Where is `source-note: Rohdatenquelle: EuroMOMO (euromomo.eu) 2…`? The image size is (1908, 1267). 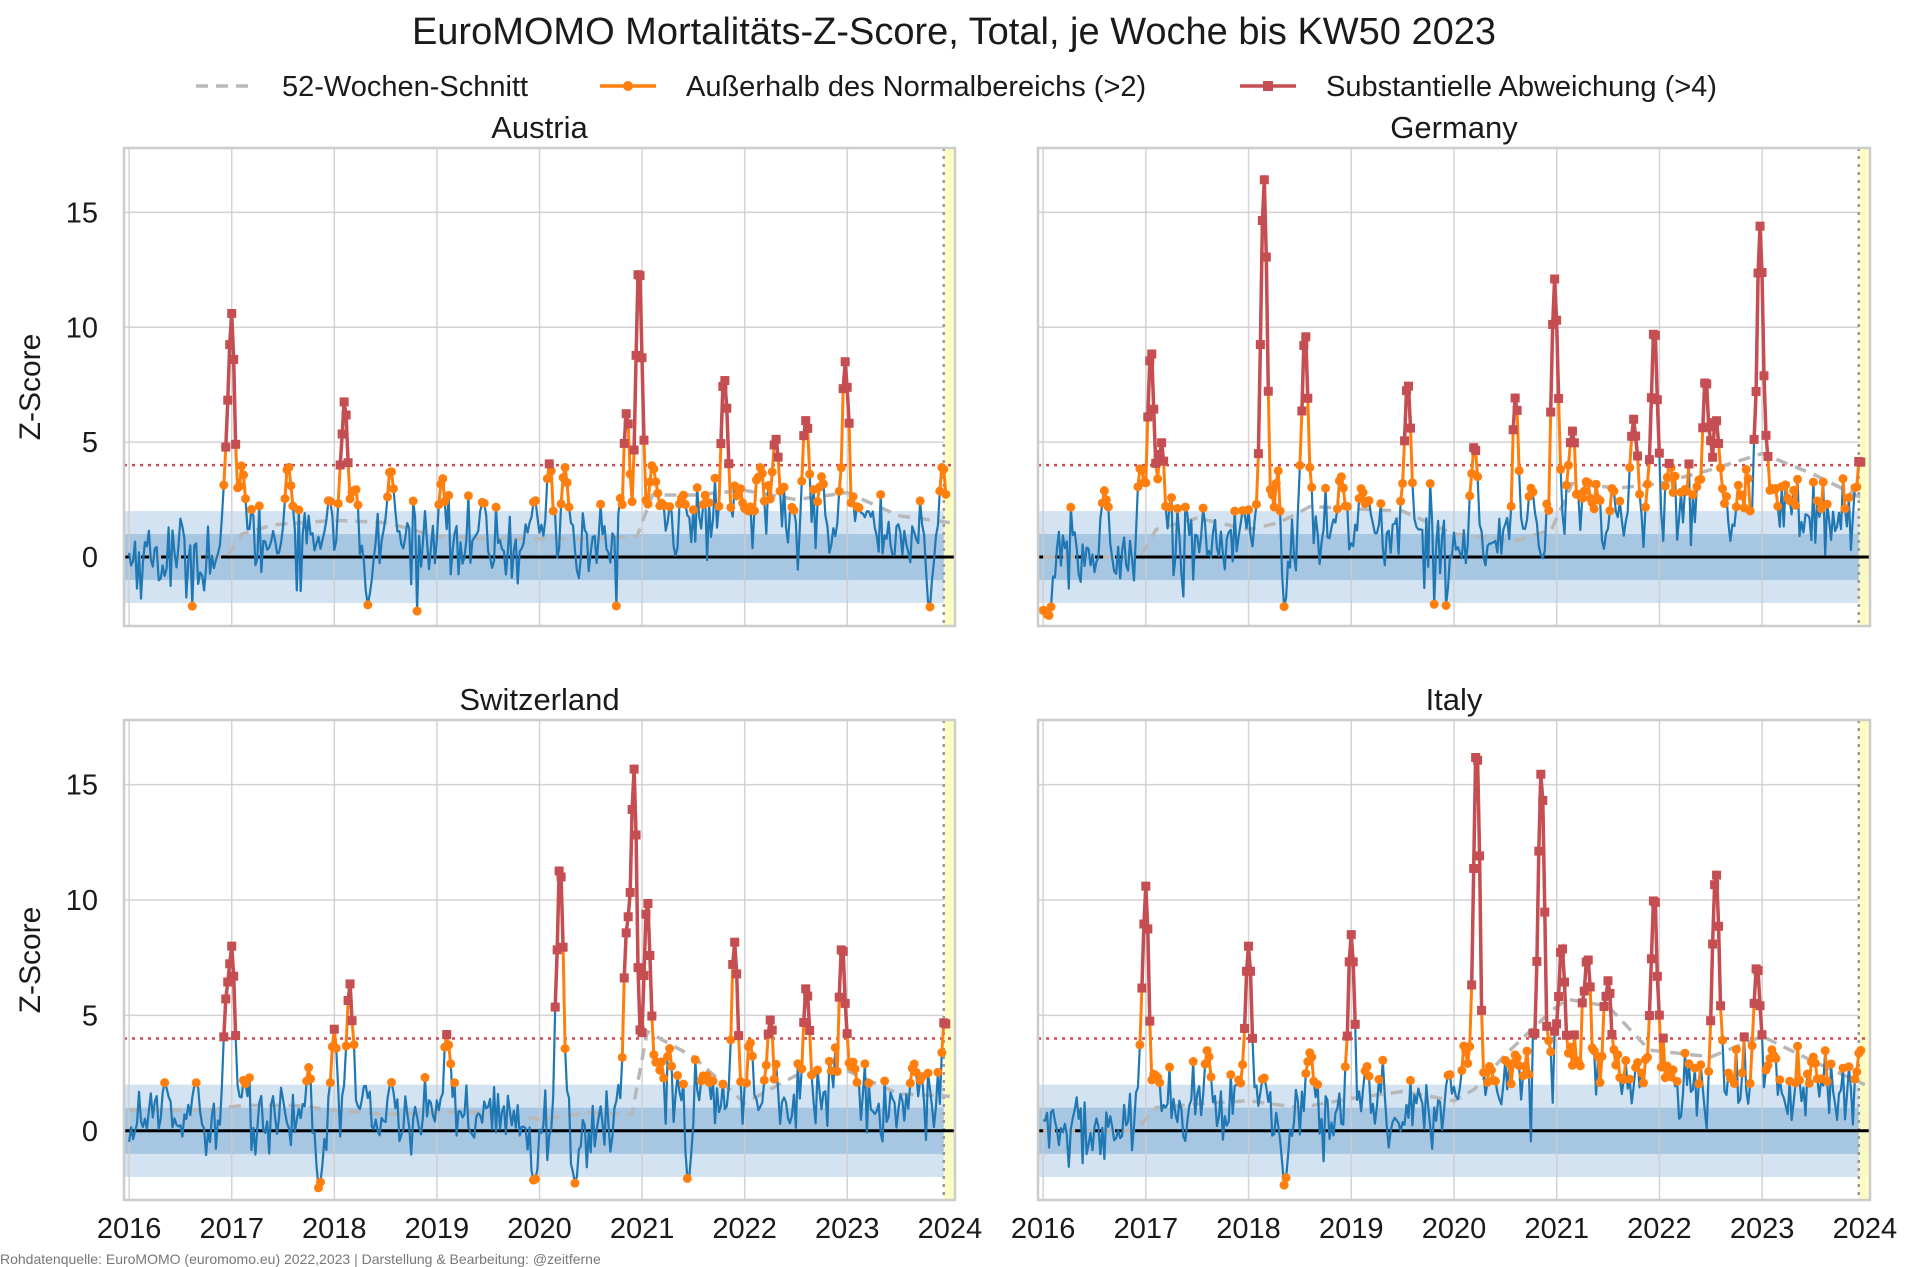
source-note: Rohdatenquelle: EuroMOMO (euromomo.eu) 2… is located at coordinates (300, 1259).